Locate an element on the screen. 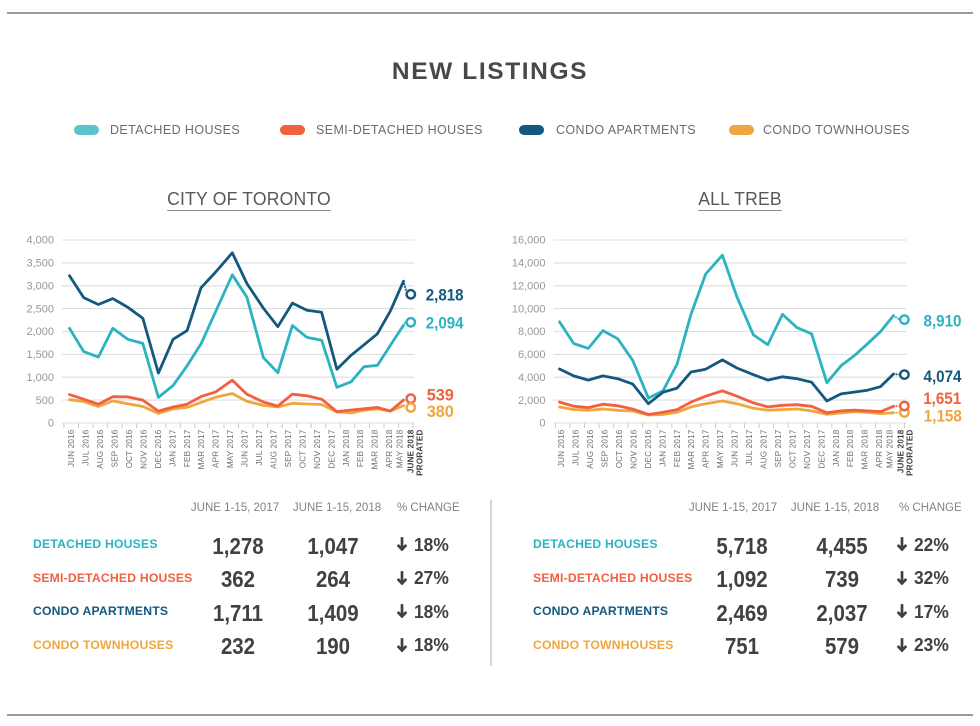  svg-text: 2,500 is located at coordinates (40, 309).